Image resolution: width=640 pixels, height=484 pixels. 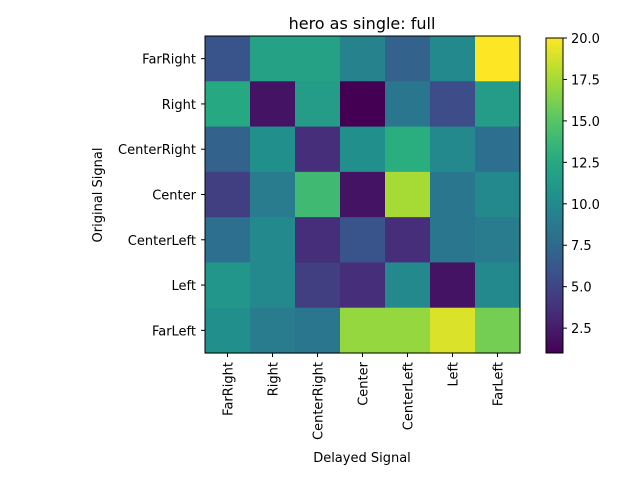 What do you see at coordinates (581, 184) in the screenshot?
I see `colorbar-ticks: 2.5 5.0 7.5 10.0 12.5 15.0 17.5 20.0` at bounding box center [581, 184].